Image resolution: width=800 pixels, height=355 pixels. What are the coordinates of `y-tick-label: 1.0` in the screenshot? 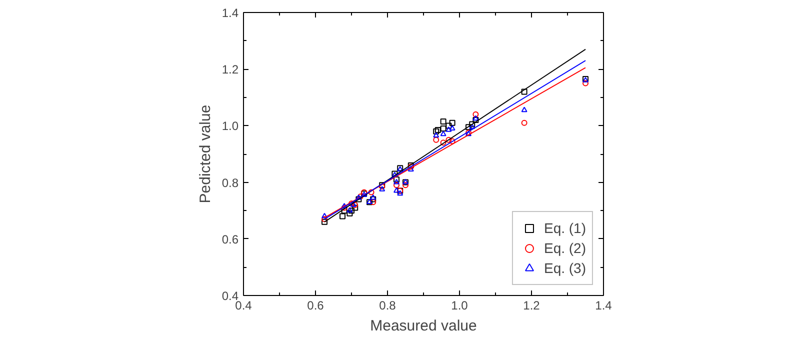 It's located at (230, 126).